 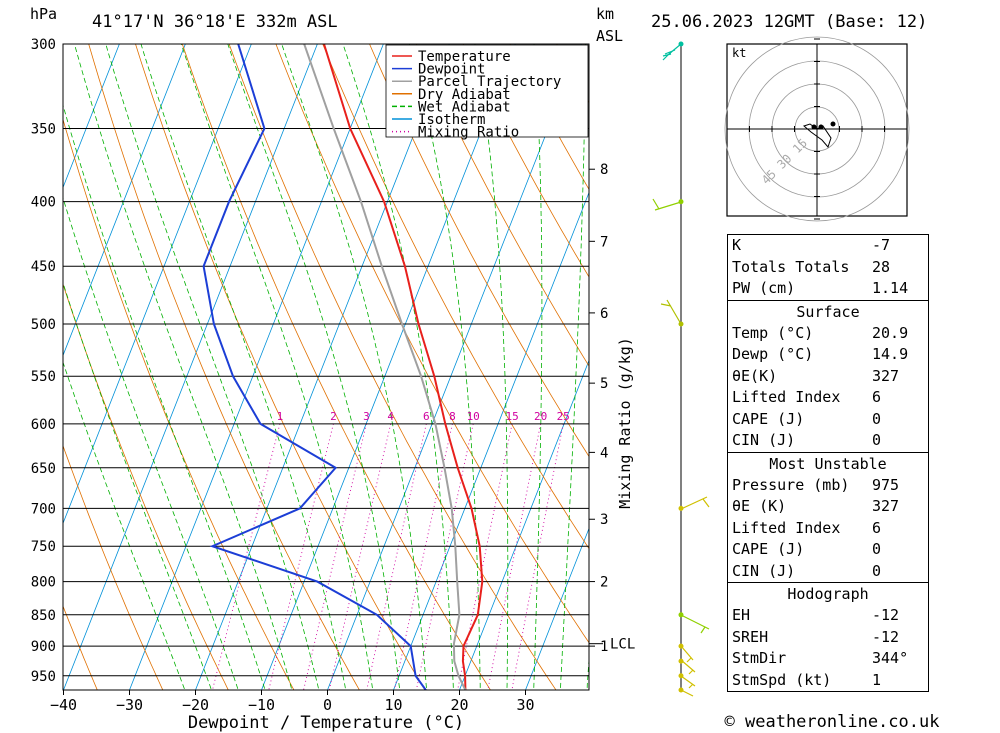 What do you see at coordinates (464, 57) in the screenshot?
I see `legend-label: Temperature` at bounding box center [464, 57].